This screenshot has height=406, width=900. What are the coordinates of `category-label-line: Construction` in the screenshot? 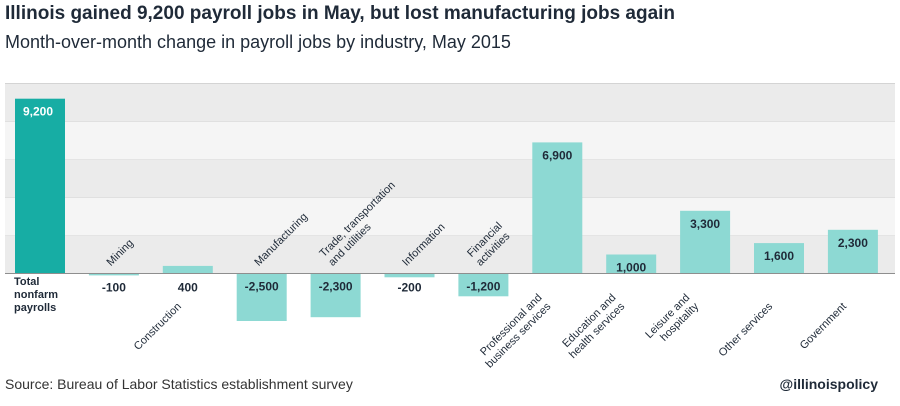 It's located at (158, 327).